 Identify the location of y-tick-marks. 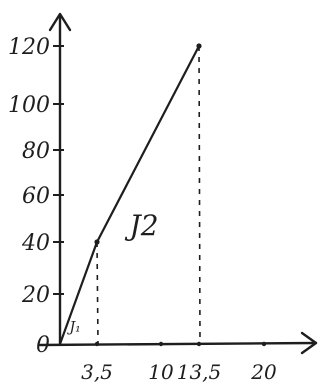
(58, 170).